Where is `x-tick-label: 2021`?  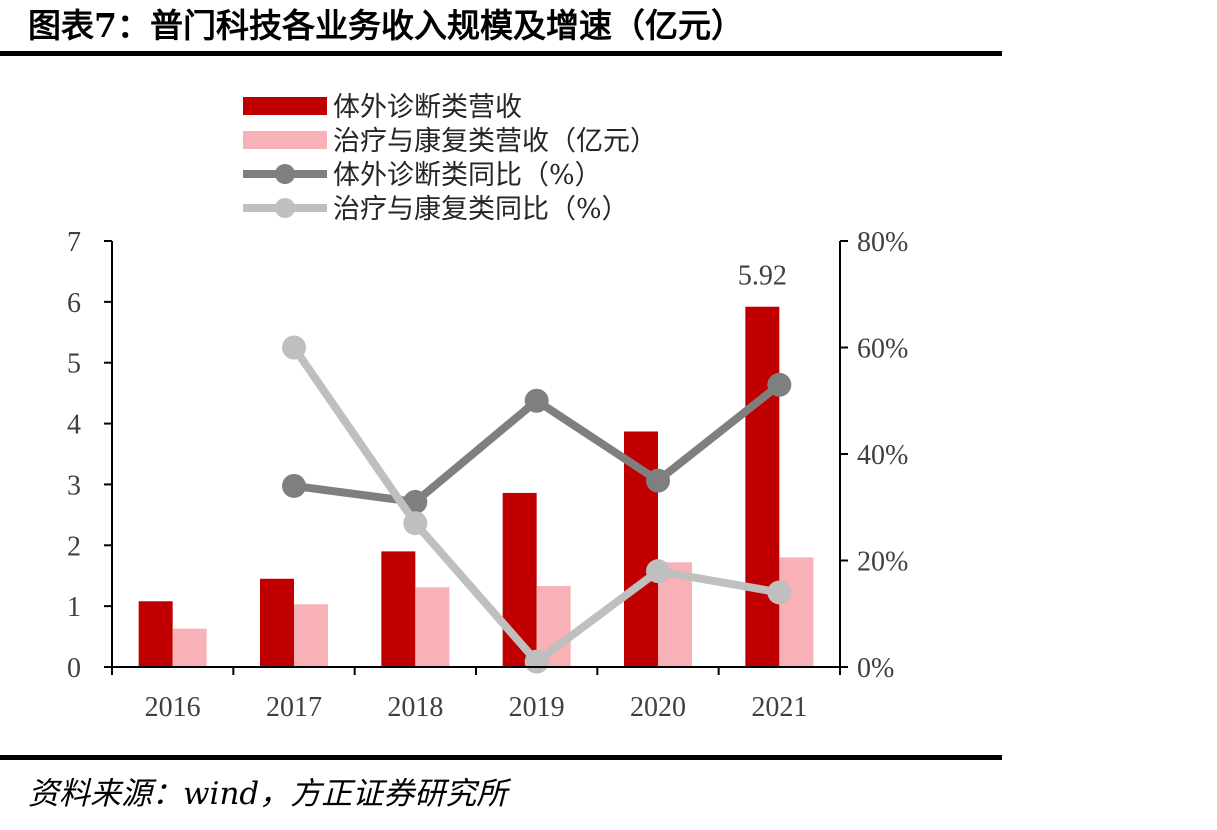 x-tick-label: 2021 is located at coordinates (779, 707).